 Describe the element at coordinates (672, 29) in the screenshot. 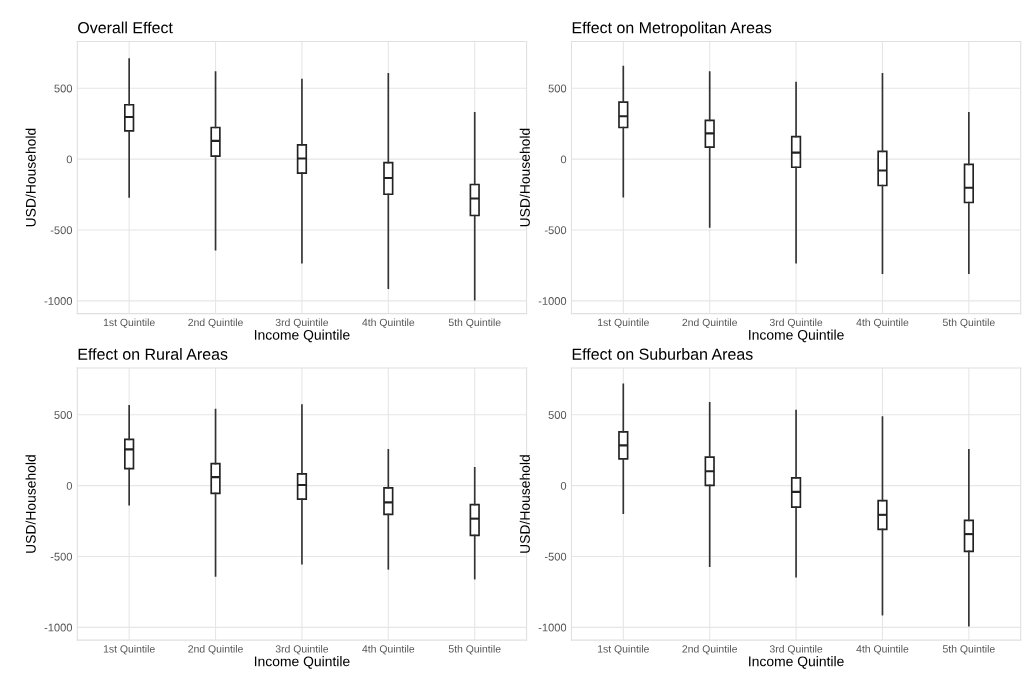

I see `chart-title: Effect on Metropolitan Areas` at that location.